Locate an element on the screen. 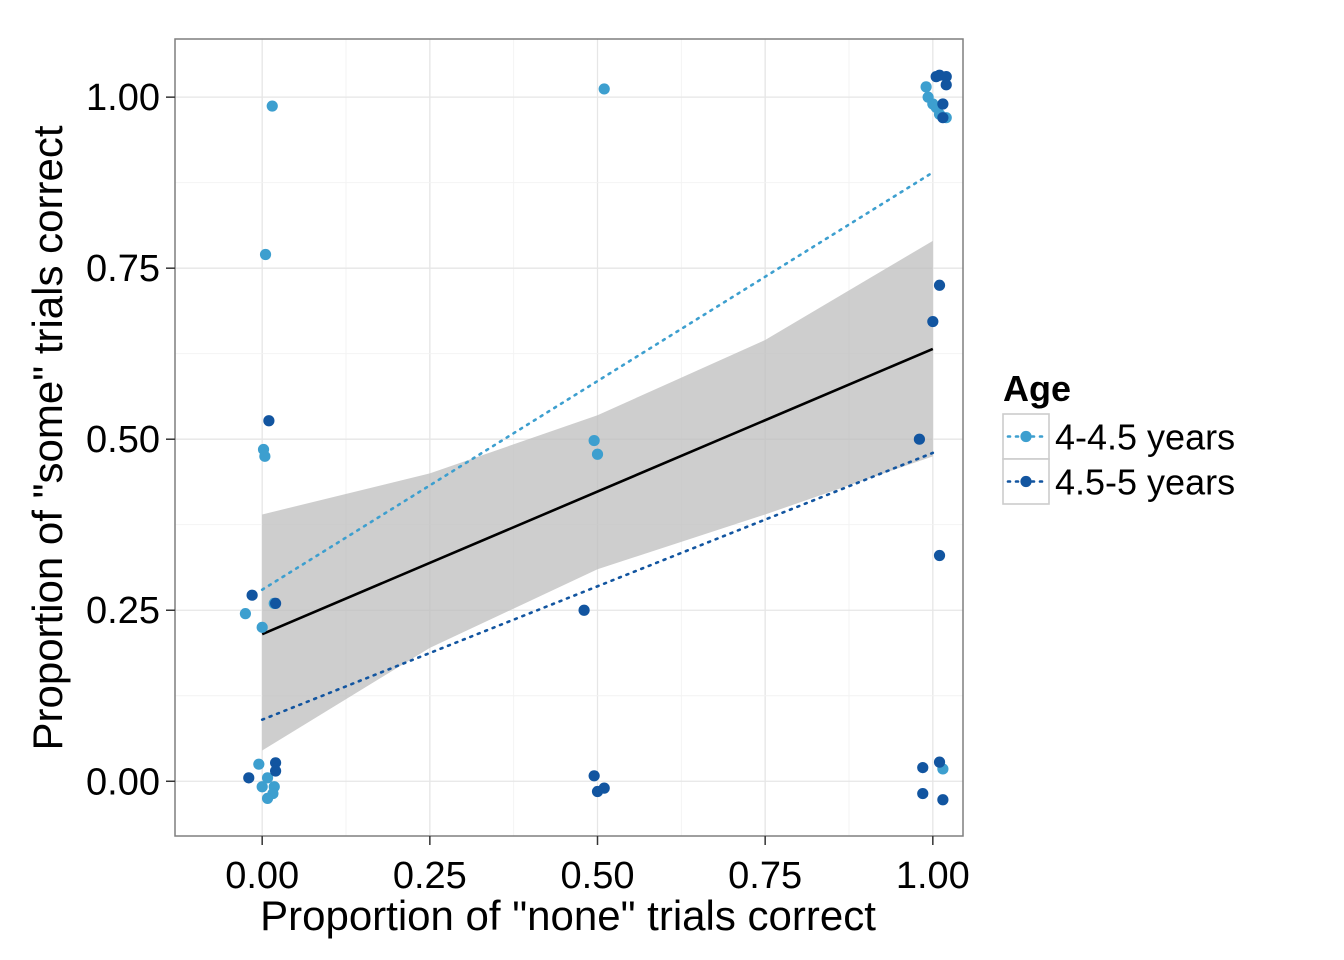 The height and width of the screenshot is (960, 1344). y-axis-ticks: 0.00 0.25 0.50 0.75 1.00 is located at coordinates (130, 440).